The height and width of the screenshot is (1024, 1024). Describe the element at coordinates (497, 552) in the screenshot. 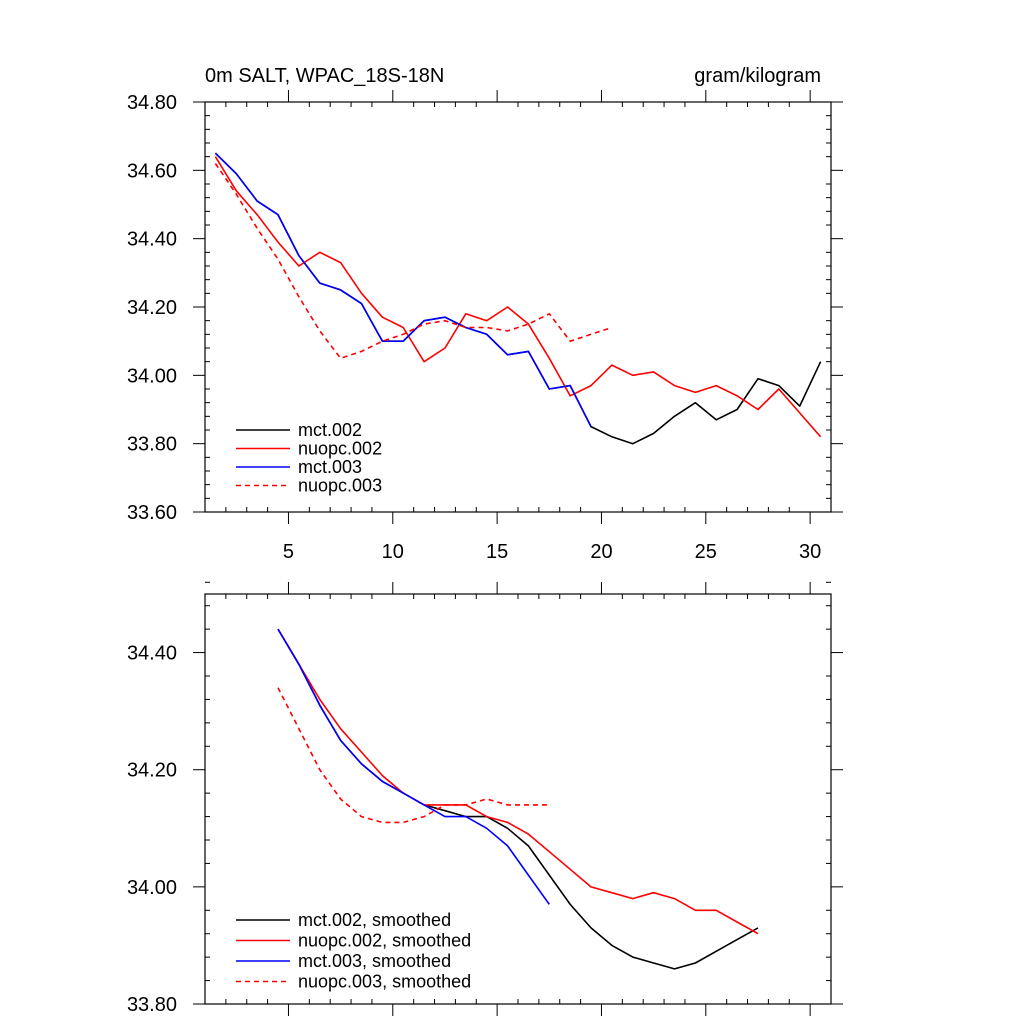

I see `x-tick-label: 15` at that location.